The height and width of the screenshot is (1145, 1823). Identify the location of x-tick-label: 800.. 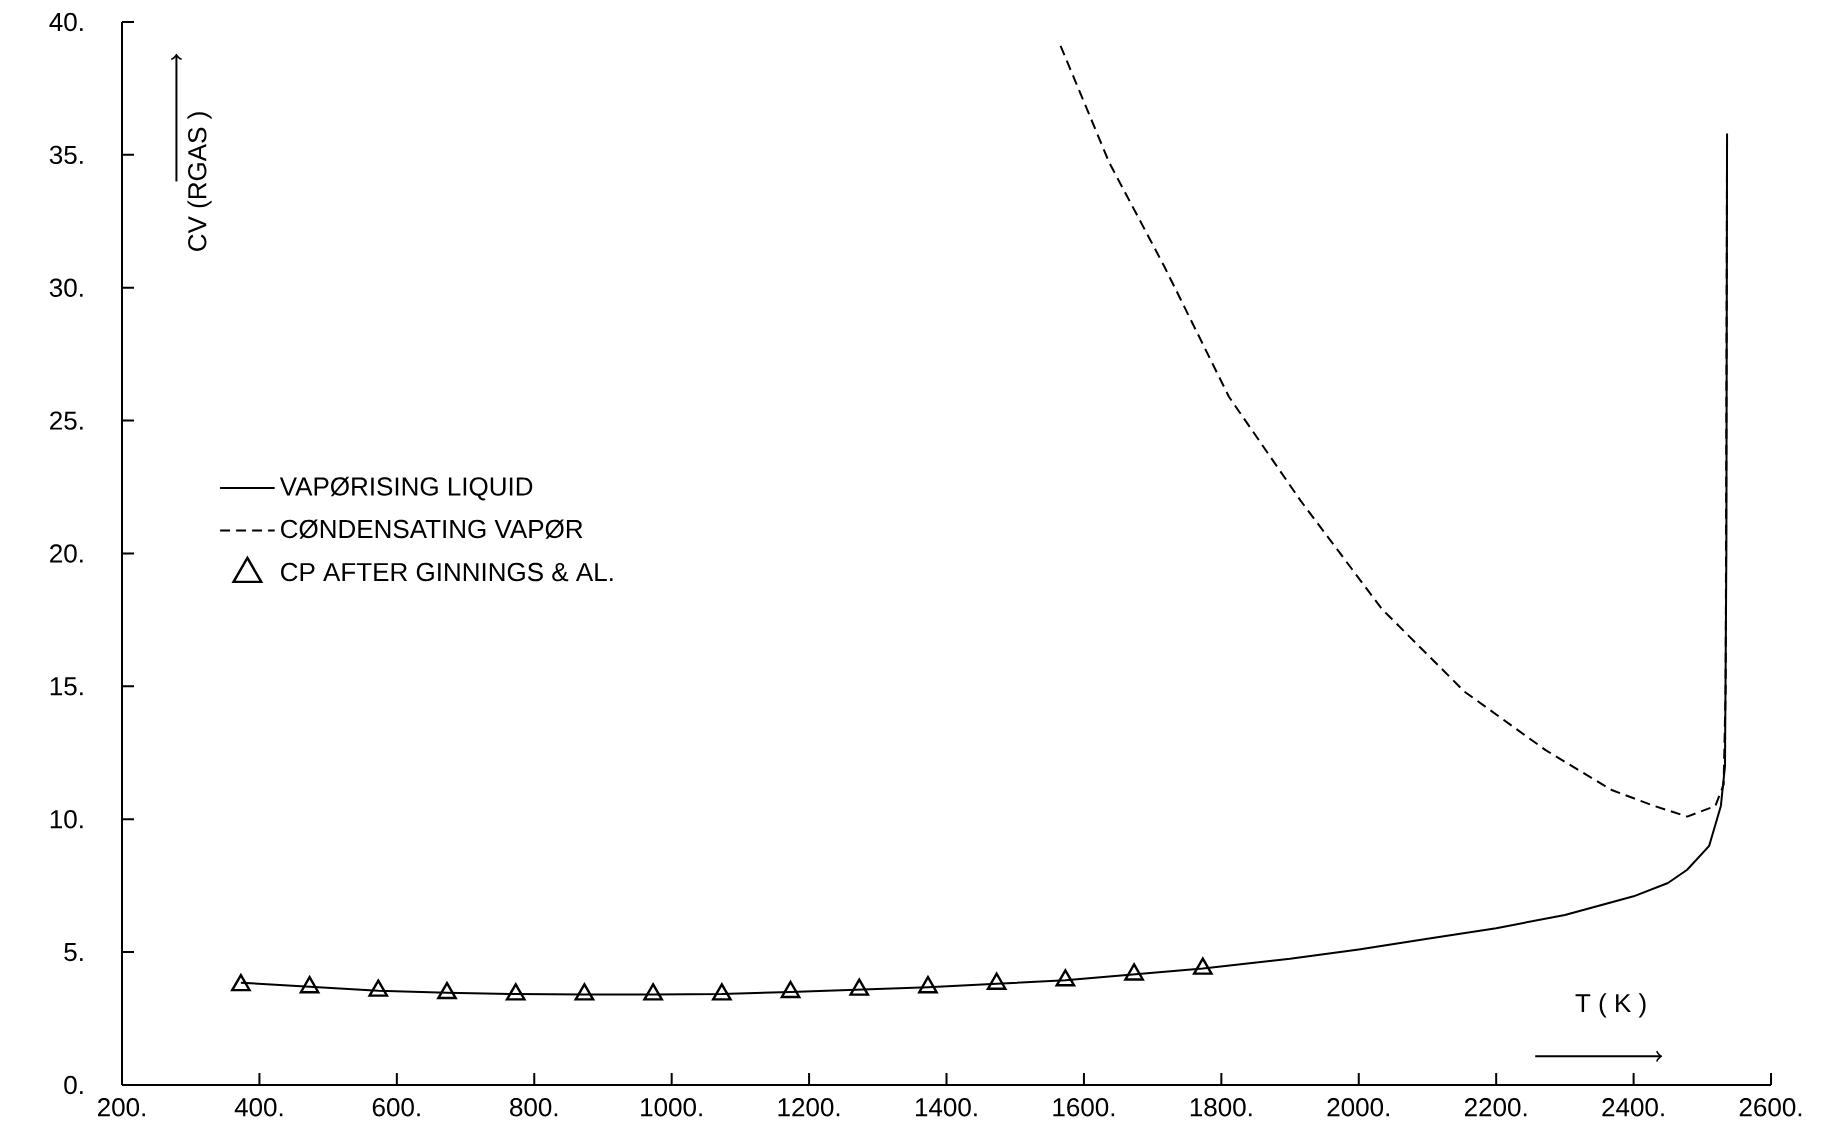
(534, 1107).